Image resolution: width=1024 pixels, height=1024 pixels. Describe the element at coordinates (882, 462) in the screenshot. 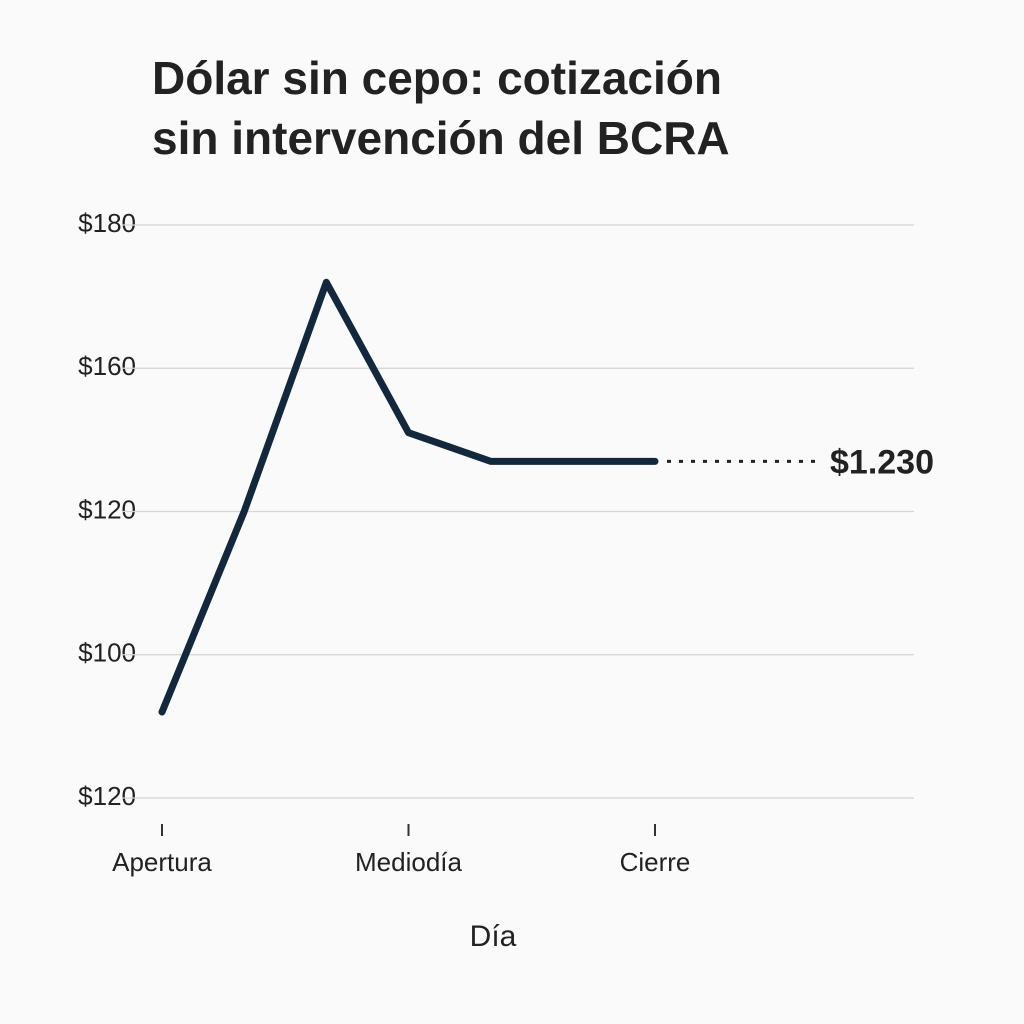

I see `annotation: $1.230` at that location.